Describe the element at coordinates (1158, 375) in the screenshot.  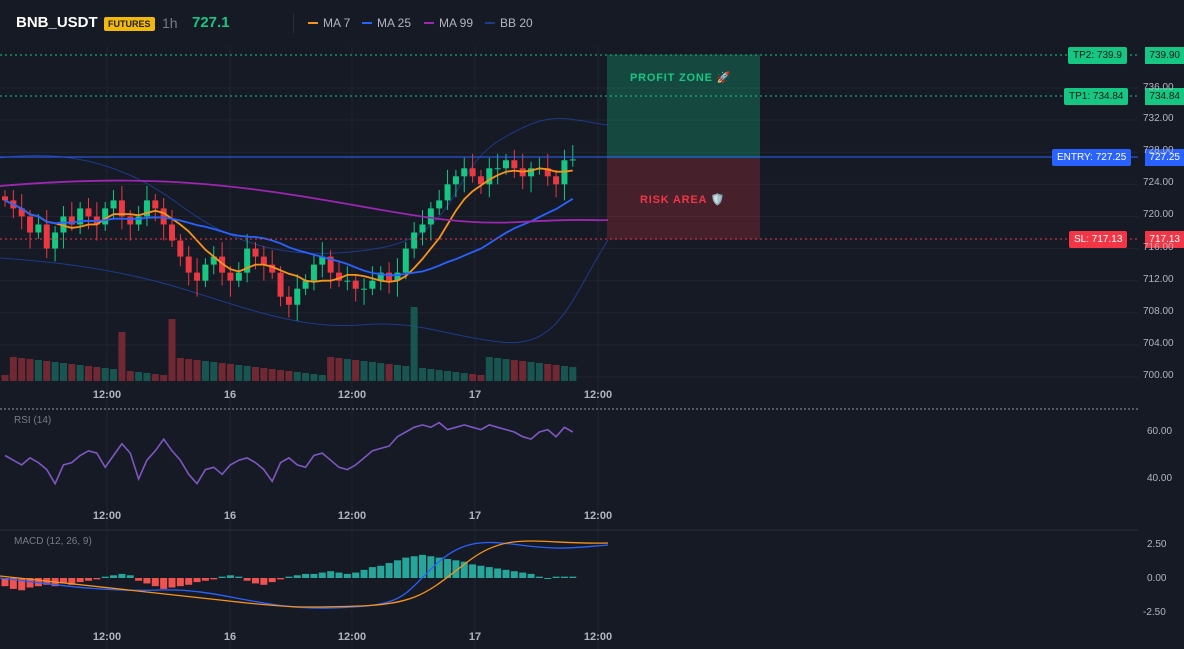
I see `price-axis-label: 700.00` at that location.